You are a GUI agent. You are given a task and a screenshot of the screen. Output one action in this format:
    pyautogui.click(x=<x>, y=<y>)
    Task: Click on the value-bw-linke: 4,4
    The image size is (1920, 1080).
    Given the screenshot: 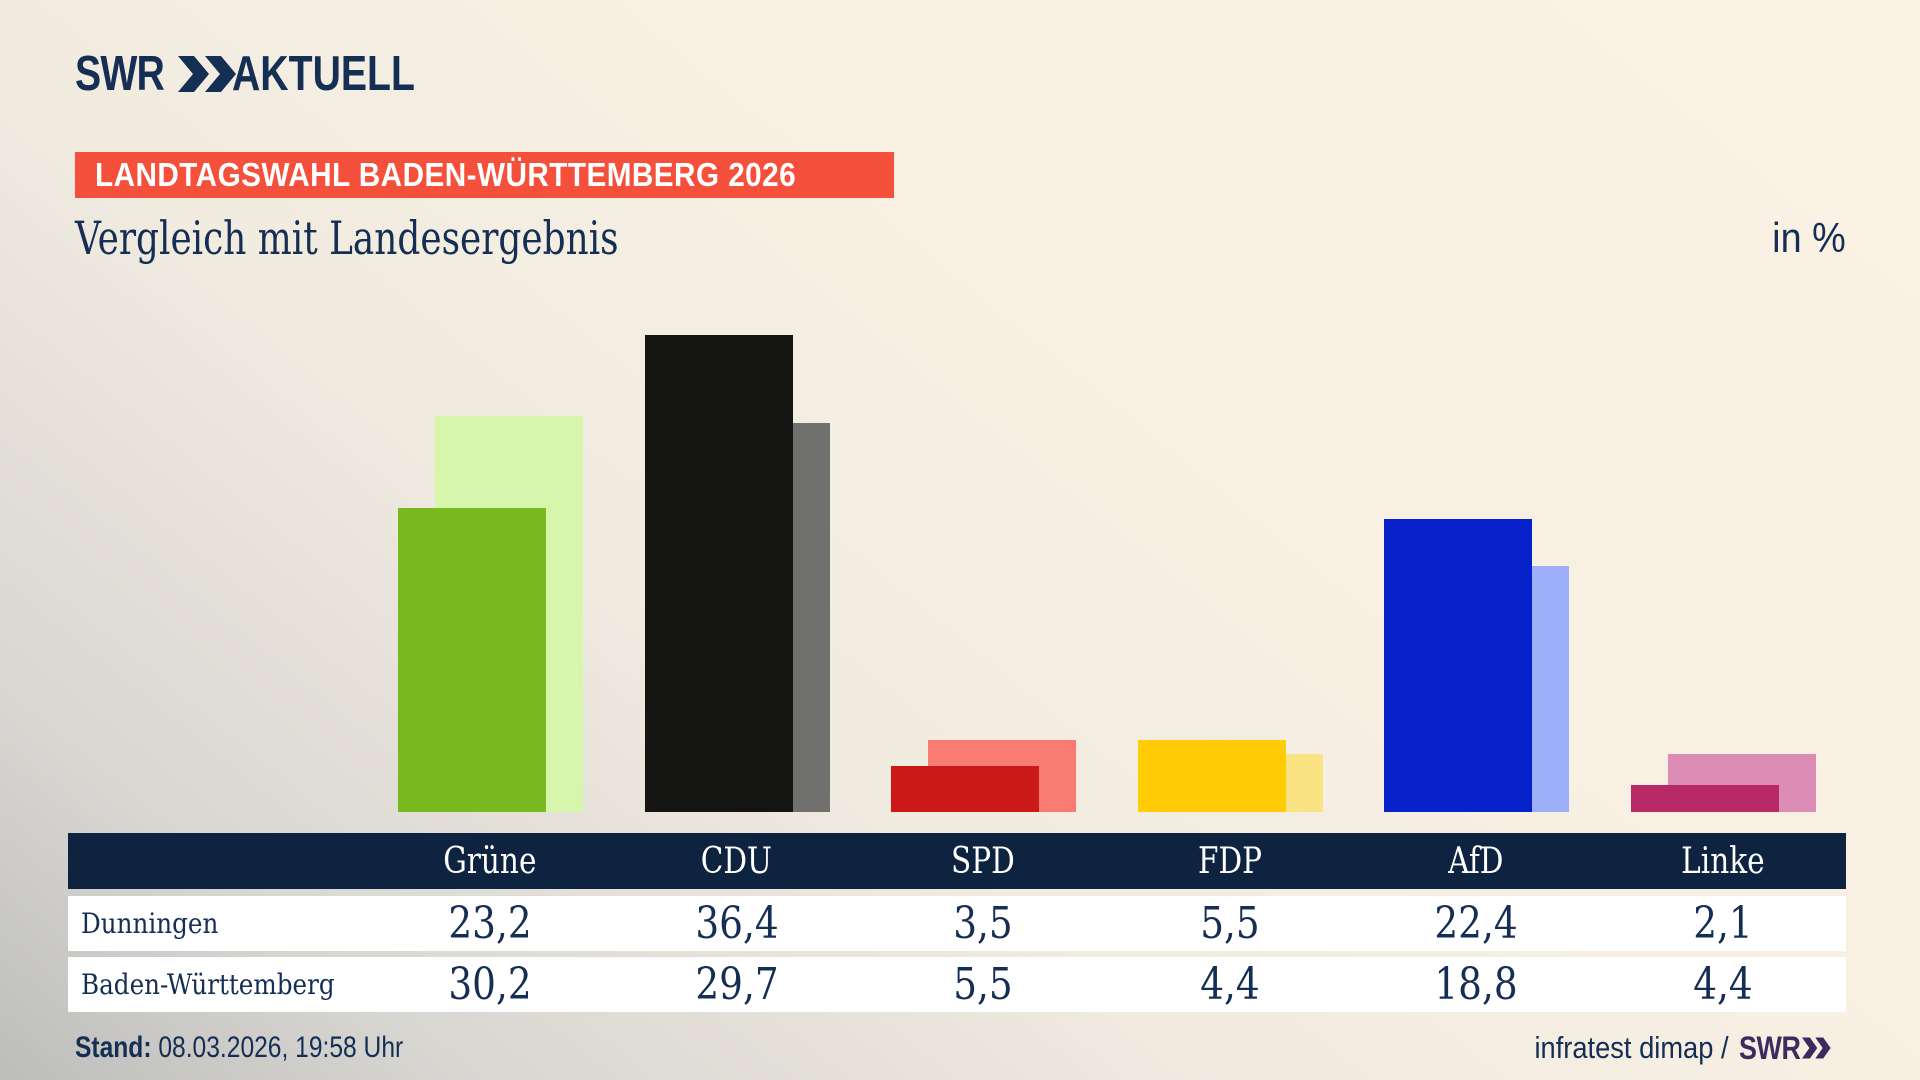 What is the action you would take?
    pyautogui.click(x=1722, y=984)
    